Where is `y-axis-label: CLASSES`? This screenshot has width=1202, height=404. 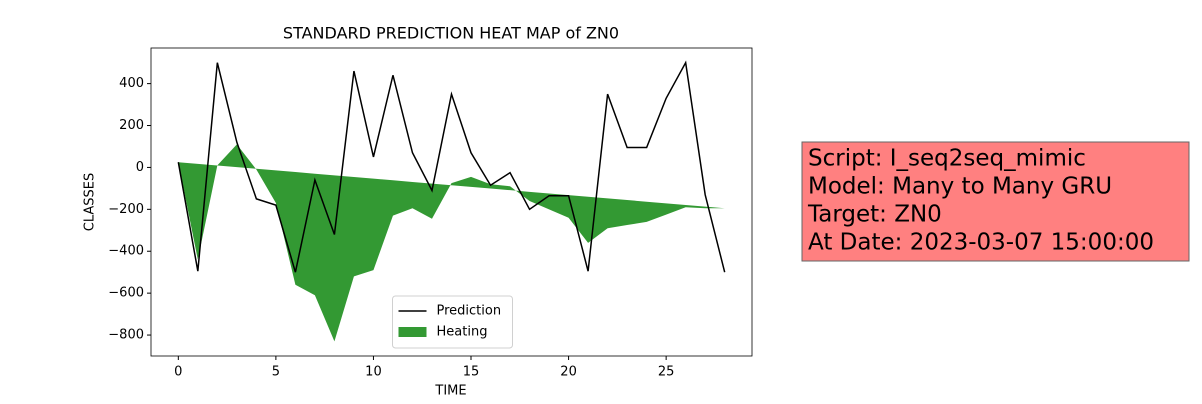
y-axis-label: CLASSES is located at coordinates (90, 202).